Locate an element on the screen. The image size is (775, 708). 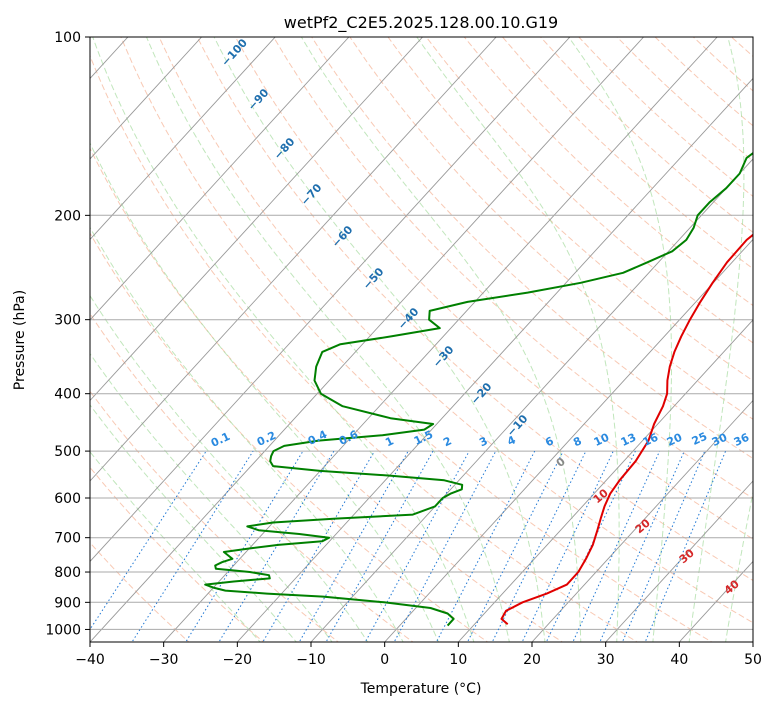
y-tick-label: 200 is located at coordinates (67, 216).